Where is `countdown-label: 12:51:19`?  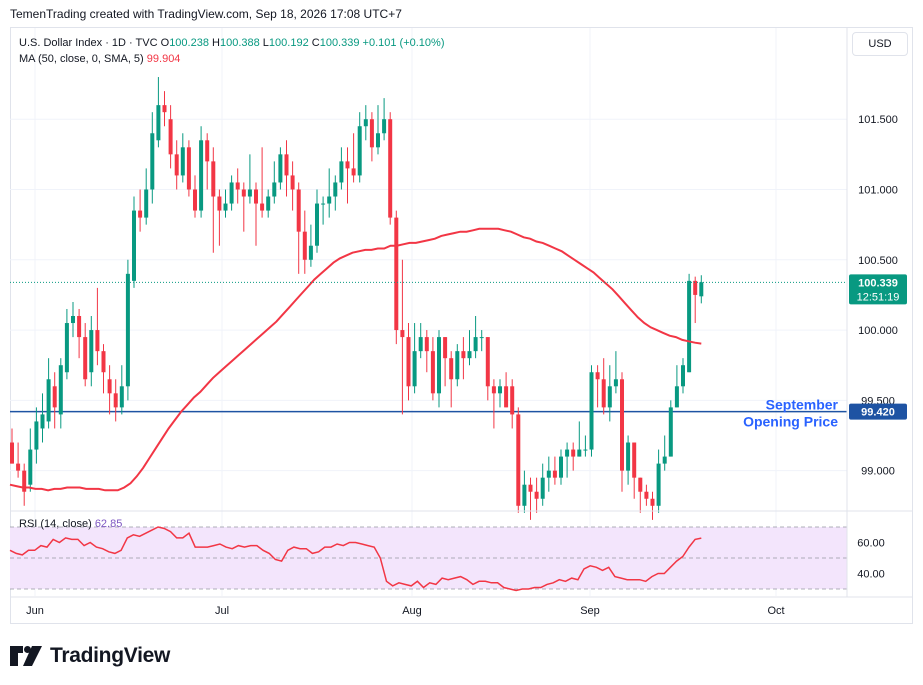
countdown-label: 12:51:19 is located at coordinates (878, 297).